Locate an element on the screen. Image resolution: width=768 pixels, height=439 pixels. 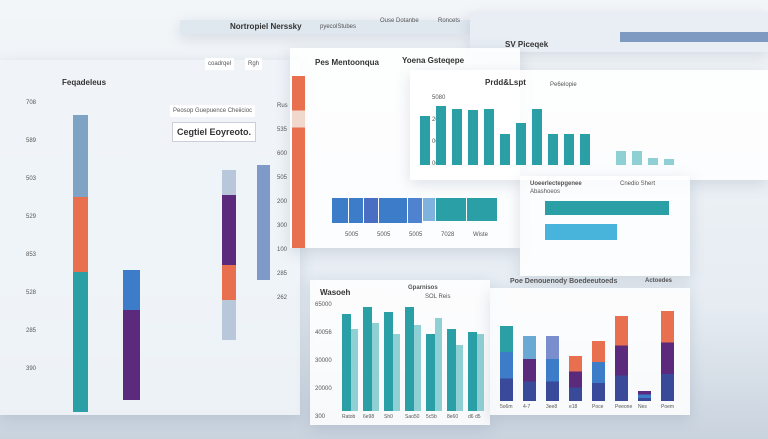
tick-label: 505 is located at coordinates (282, 178).